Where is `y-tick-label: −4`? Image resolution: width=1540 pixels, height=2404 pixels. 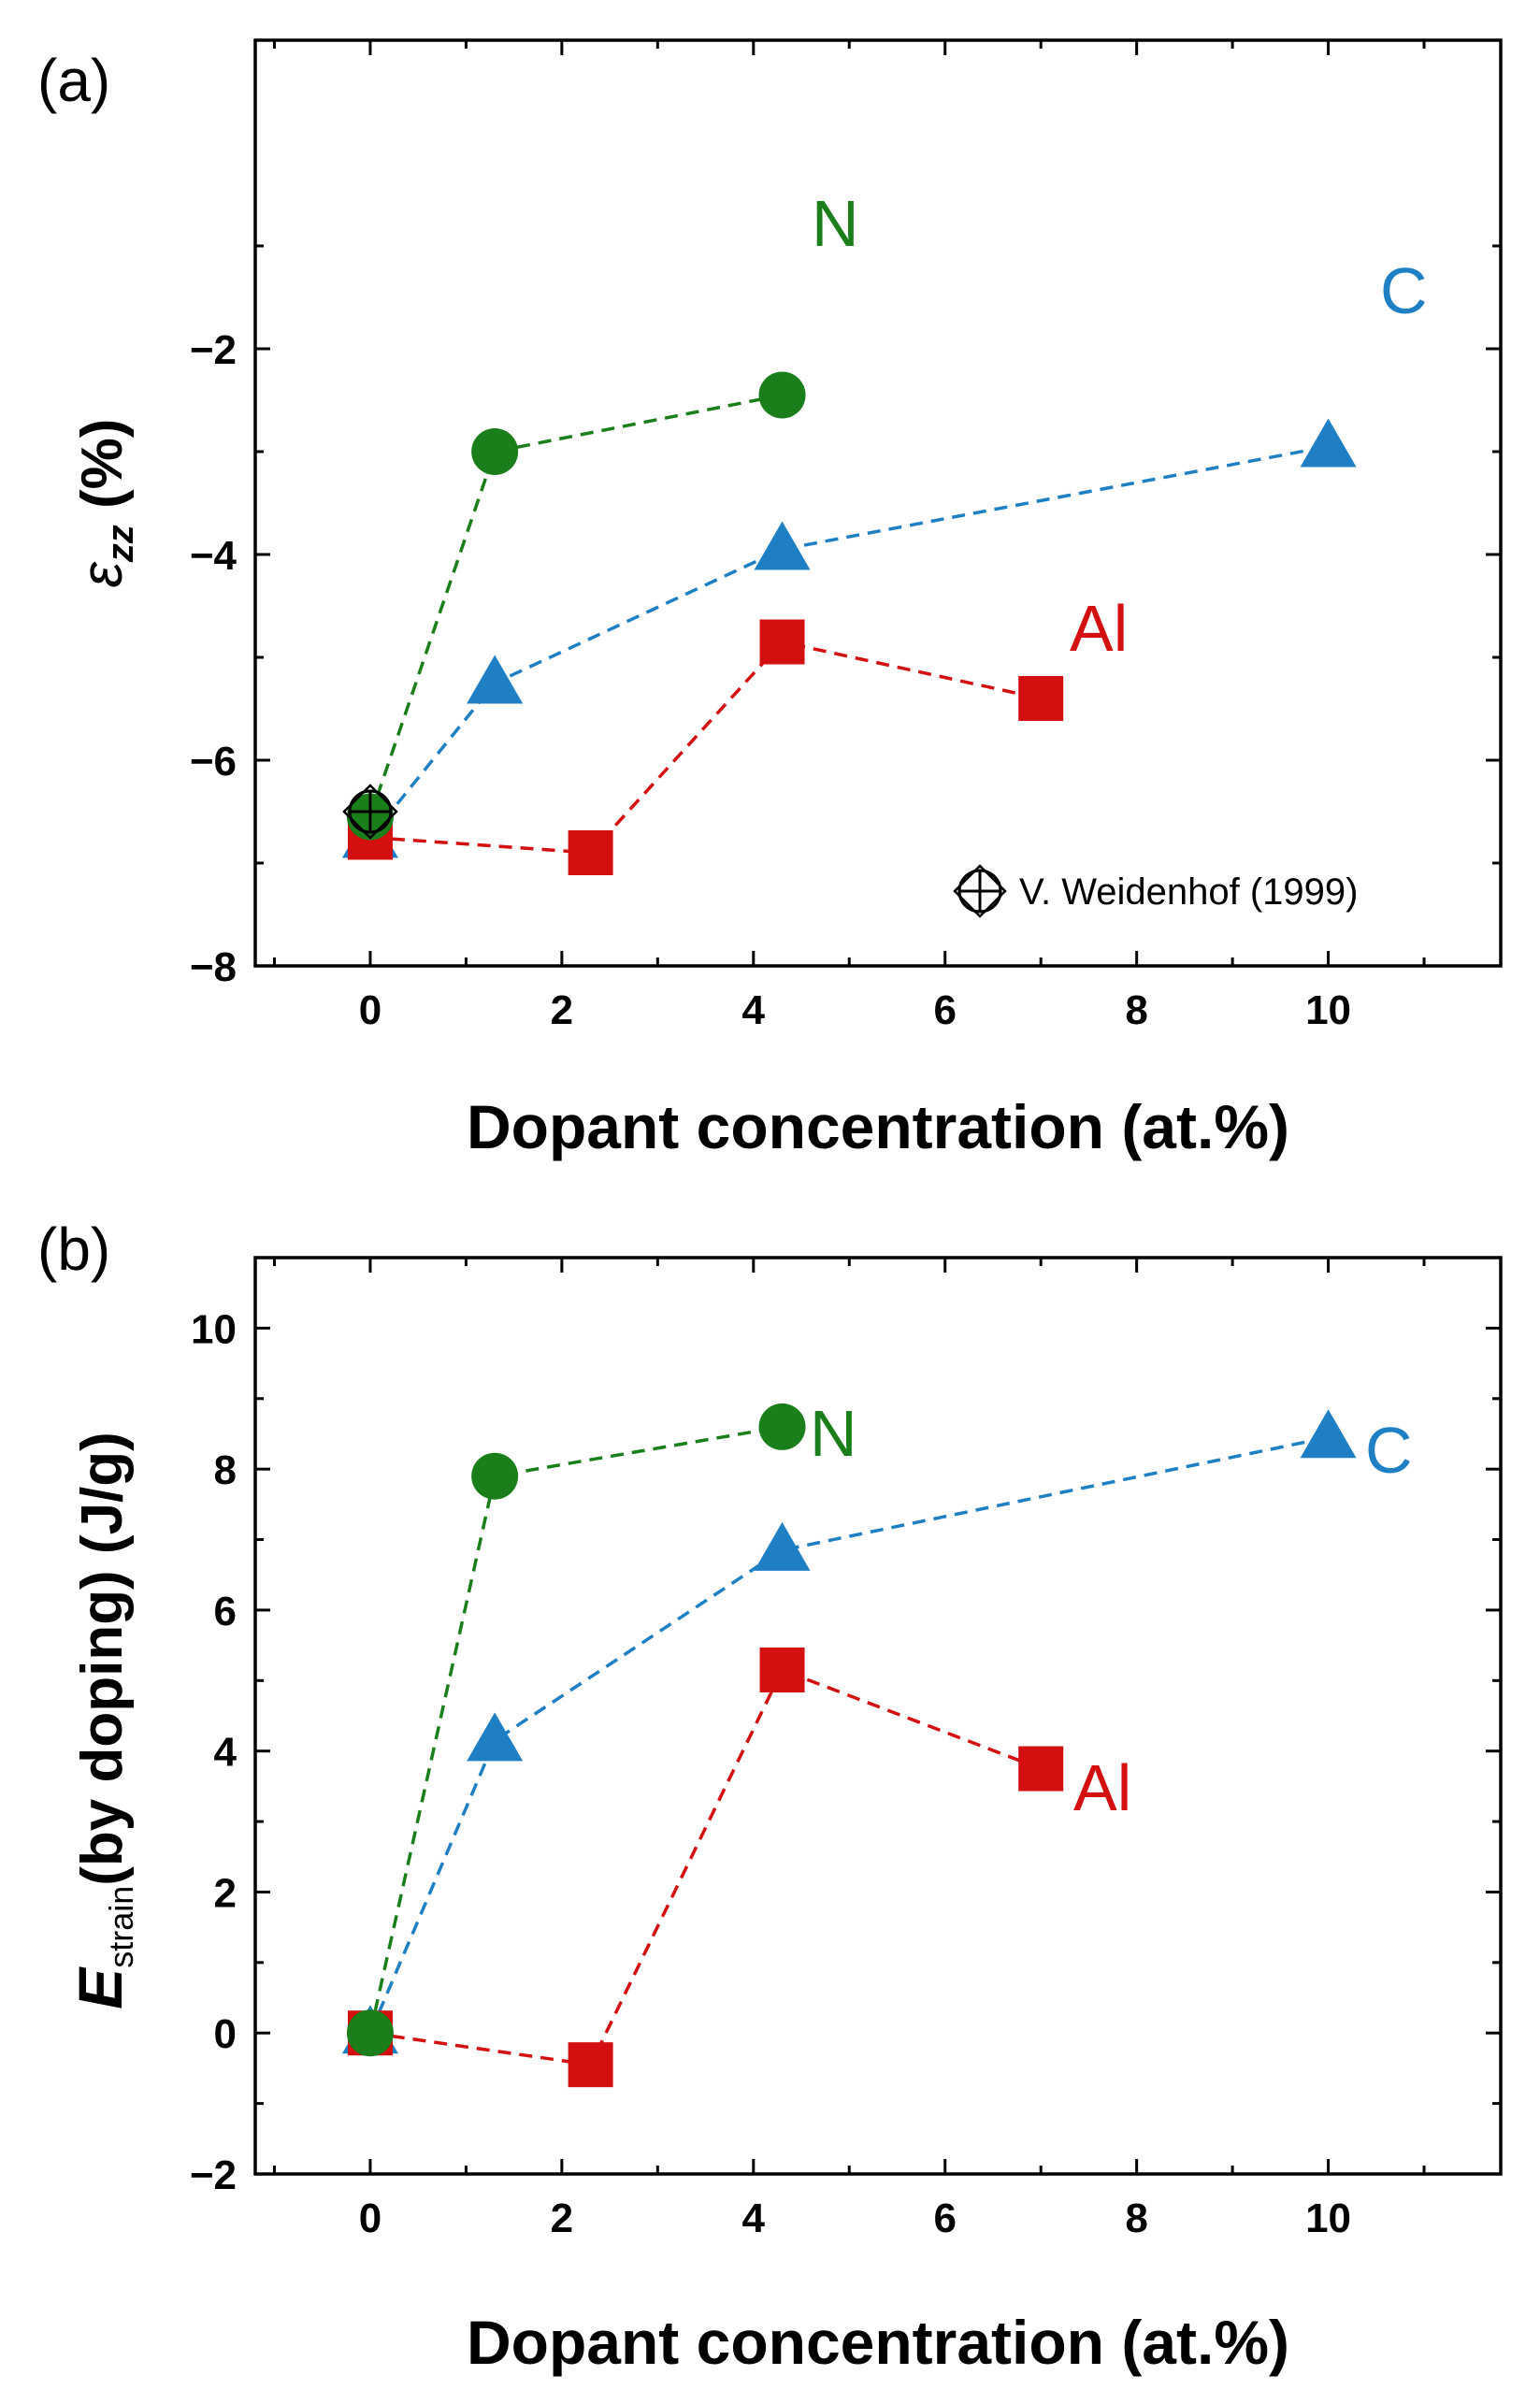
y-tick-label: −4 is located at coordinates (213, 556).